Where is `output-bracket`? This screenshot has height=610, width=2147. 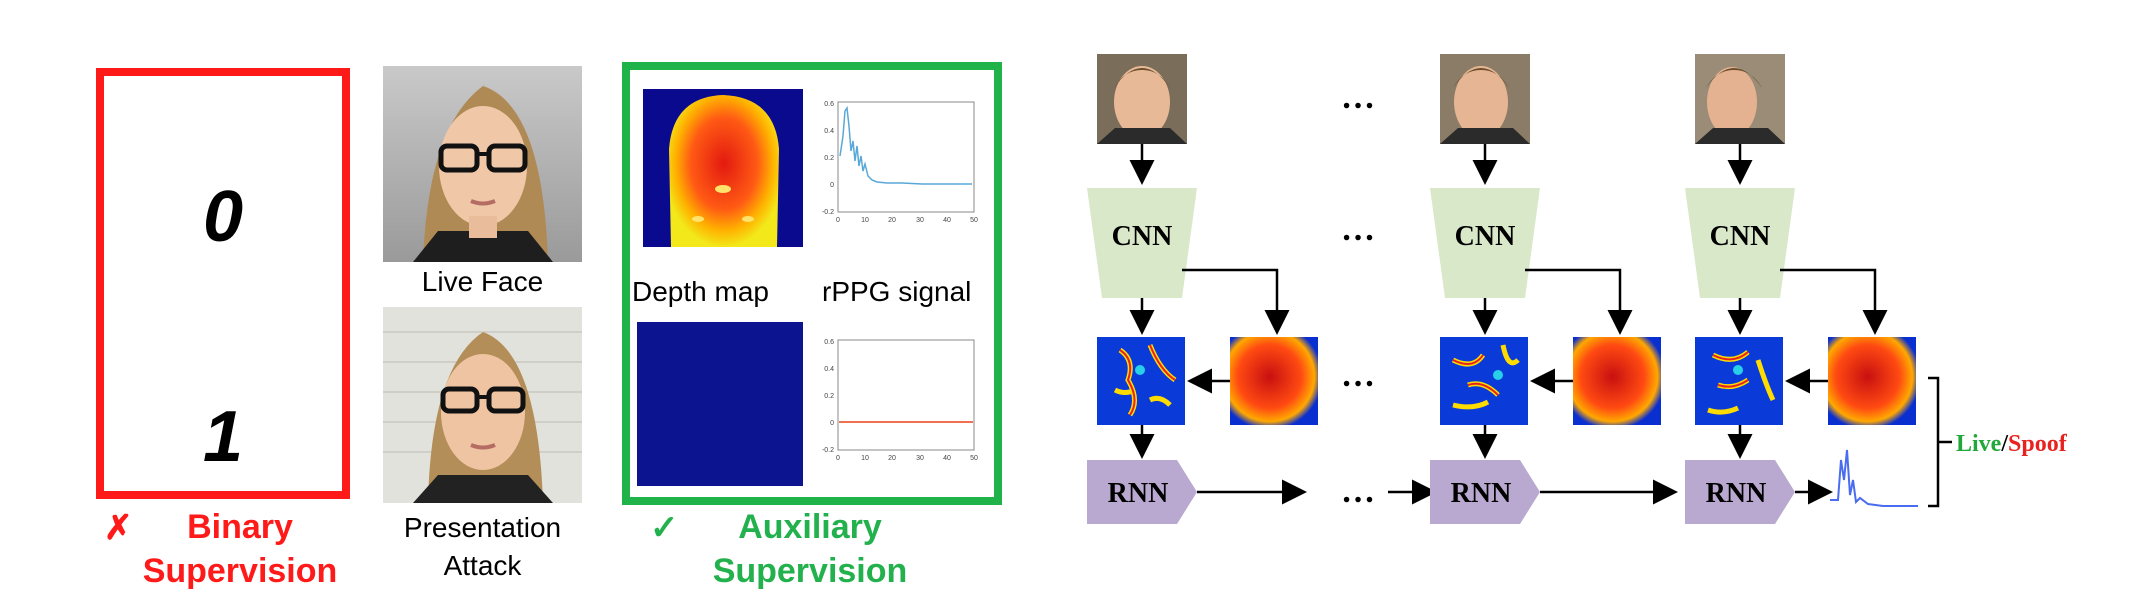 output-bracket is located at coordinates (1934, 442).